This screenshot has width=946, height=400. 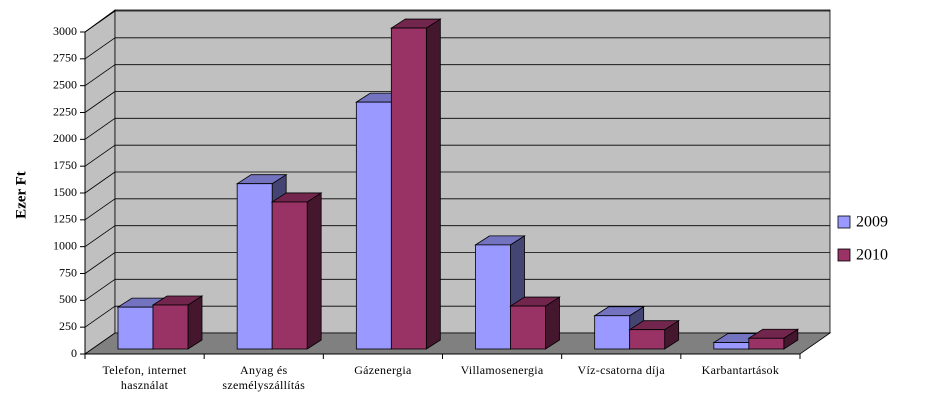 I want to click on legend-label: 2009, so click(x=872, y=222).